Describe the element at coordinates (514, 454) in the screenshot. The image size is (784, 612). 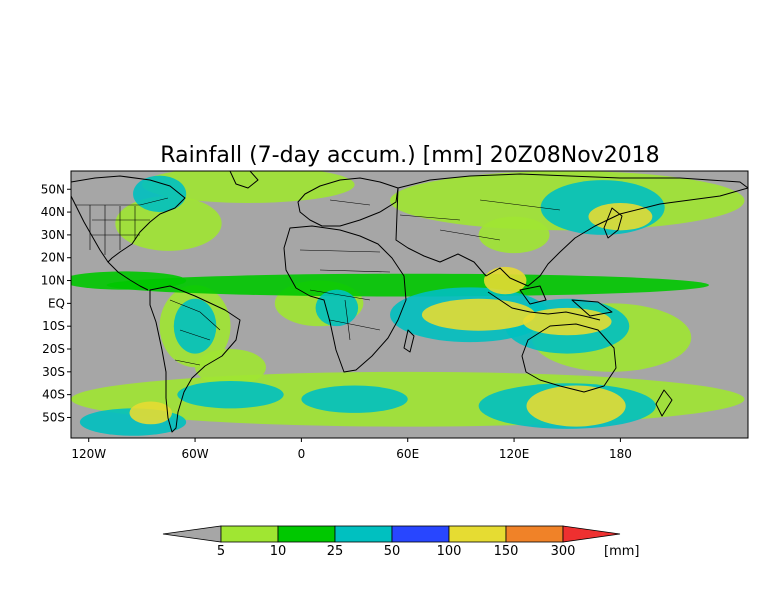
I see `x-tick-label: 120E` at that location.